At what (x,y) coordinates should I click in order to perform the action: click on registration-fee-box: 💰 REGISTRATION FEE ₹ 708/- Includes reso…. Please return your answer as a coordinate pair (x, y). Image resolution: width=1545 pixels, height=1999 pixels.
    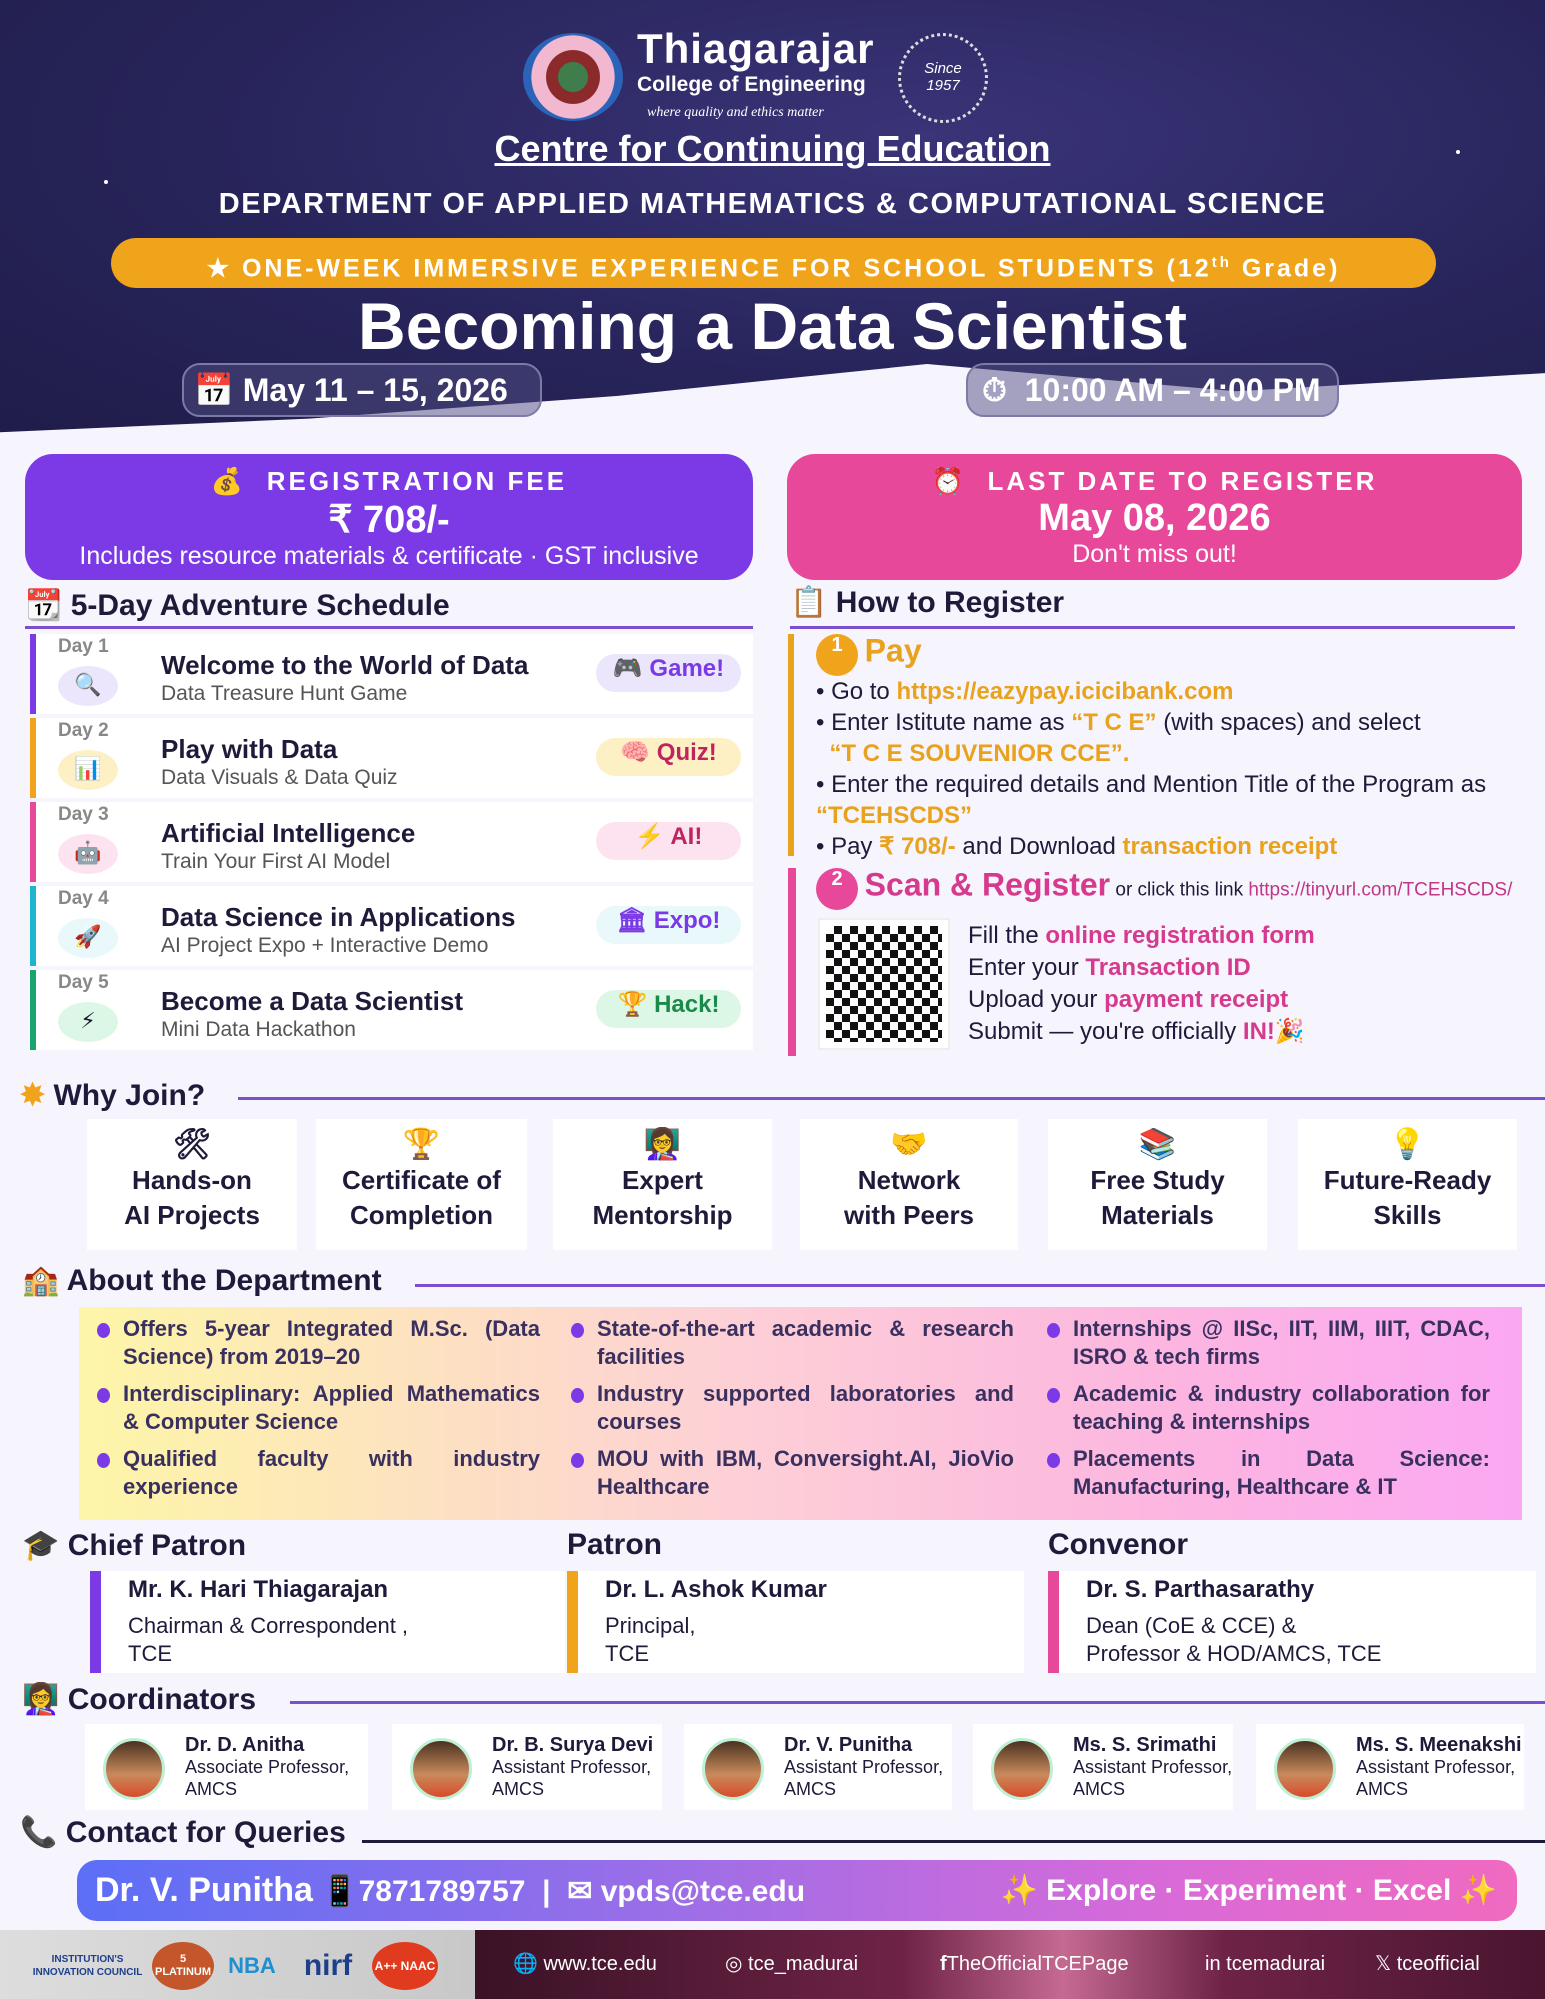
    Looking at the image, I should click on (389, 517).